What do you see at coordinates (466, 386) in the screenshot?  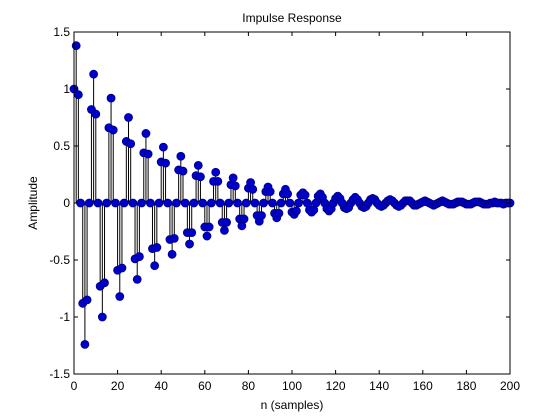 I see `x-tick-label: 180` at bounding box center [466, 386].